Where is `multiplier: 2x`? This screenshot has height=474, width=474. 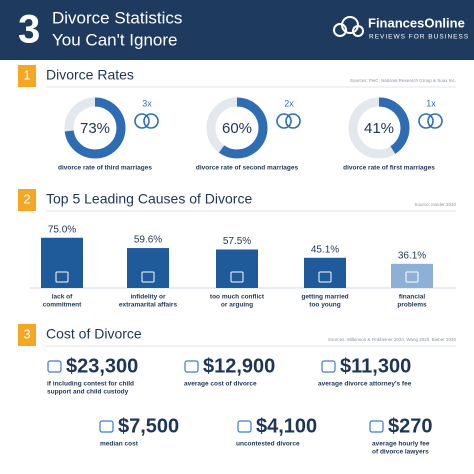 multiplier: 2x is located at coordinates (289, 103).